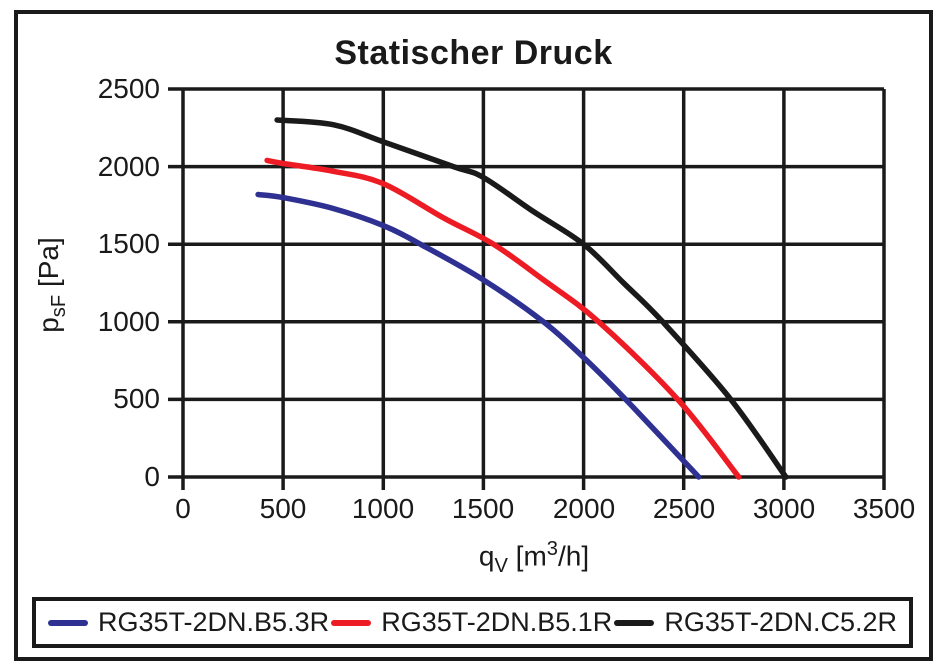 Image resolution: width=947 pixels, height=671 pixels. What do you see at coordinates (884, 508) in the screenshot?
I see `x-tick-label: 3500` at bounding box center [884, 508].